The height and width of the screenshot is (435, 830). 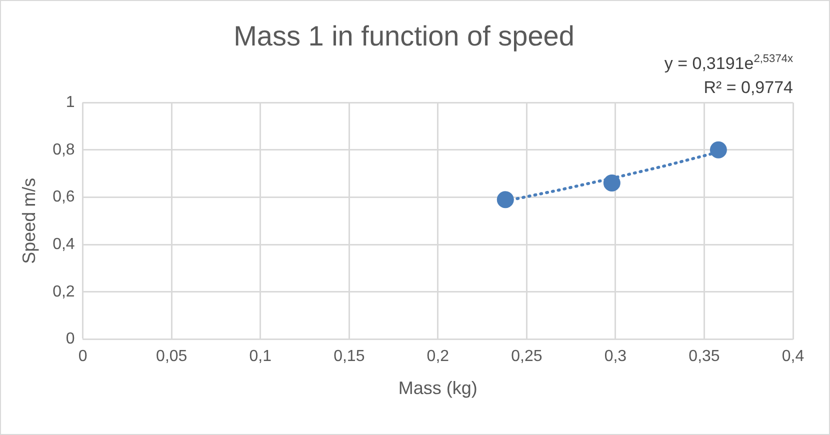 What do you see at coordinates (526, 357) in the screenshot?
I see `x-tick-label: 0,25` at bounding box center [526, 357].